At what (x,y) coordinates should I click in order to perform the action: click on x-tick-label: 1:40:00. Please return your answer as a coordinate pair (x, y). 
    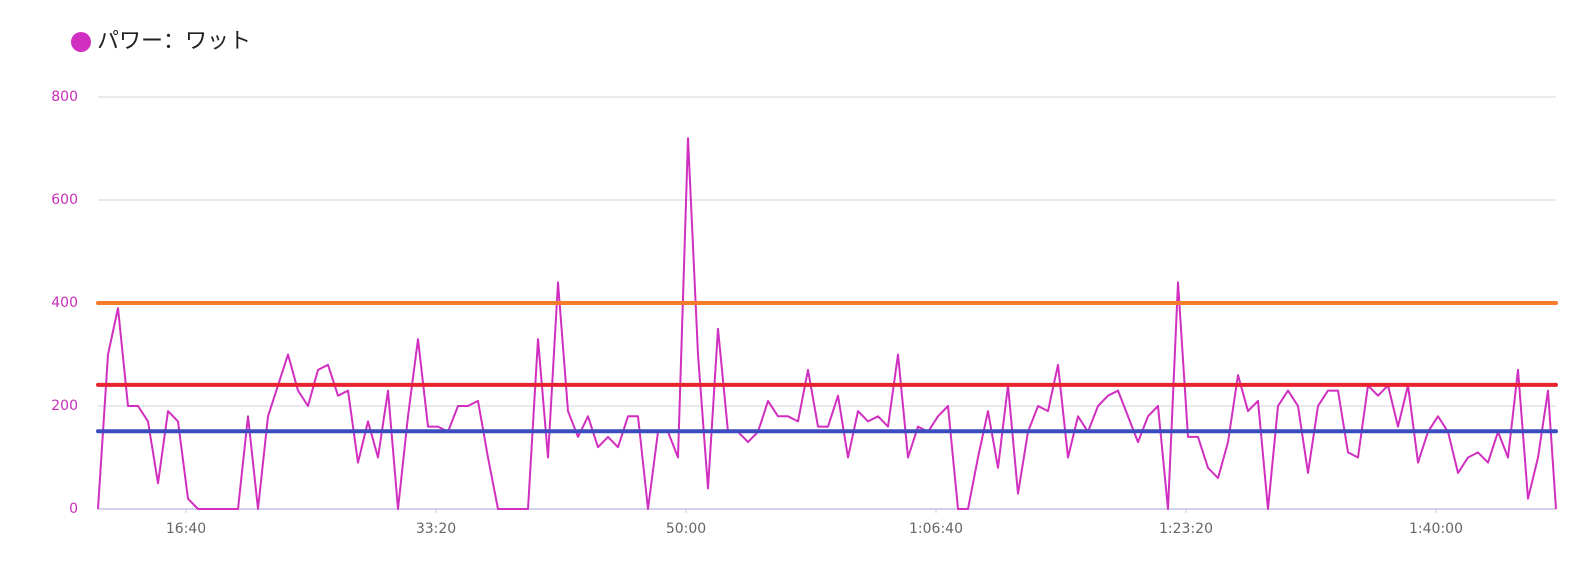
    Looking at the image, I should click on (1436, 529).